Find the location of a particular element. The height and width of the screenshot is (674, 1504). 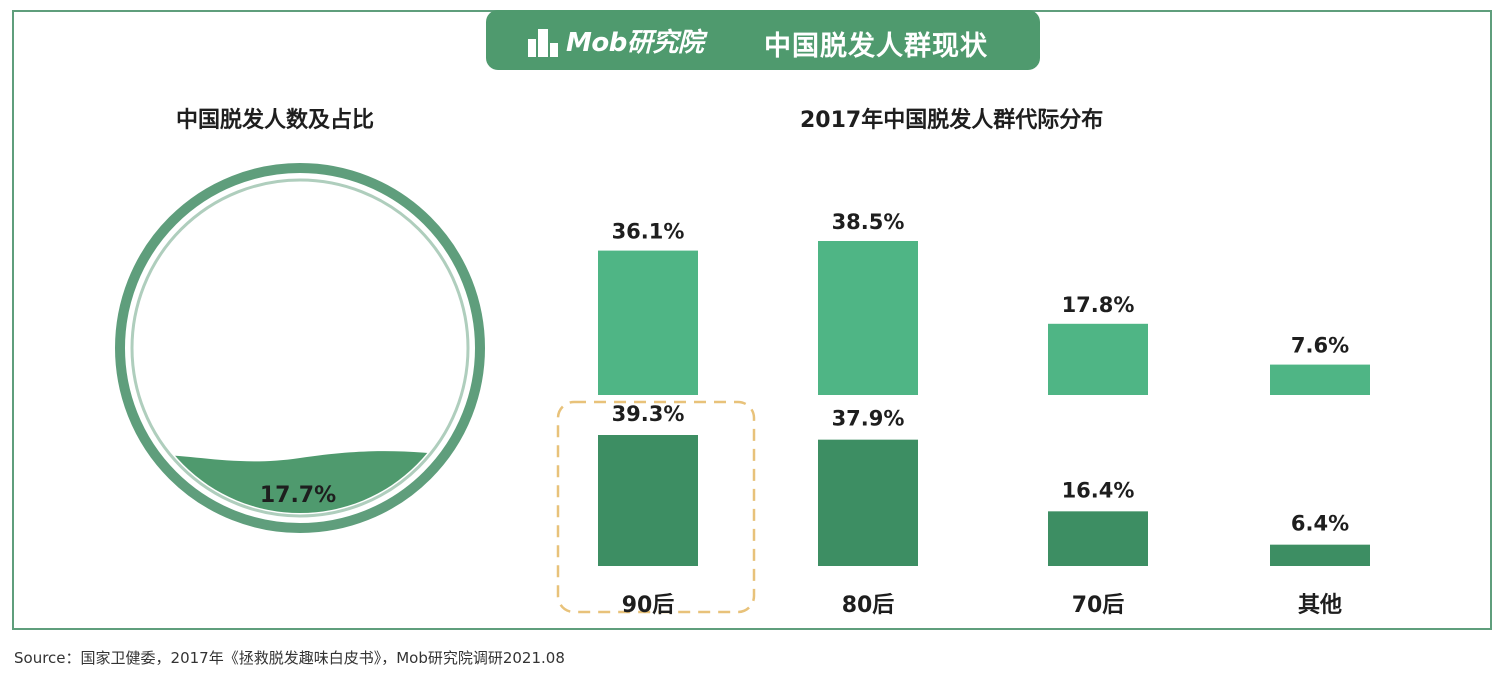

category-label-2: 80后 is located at coordinates (868, 605).